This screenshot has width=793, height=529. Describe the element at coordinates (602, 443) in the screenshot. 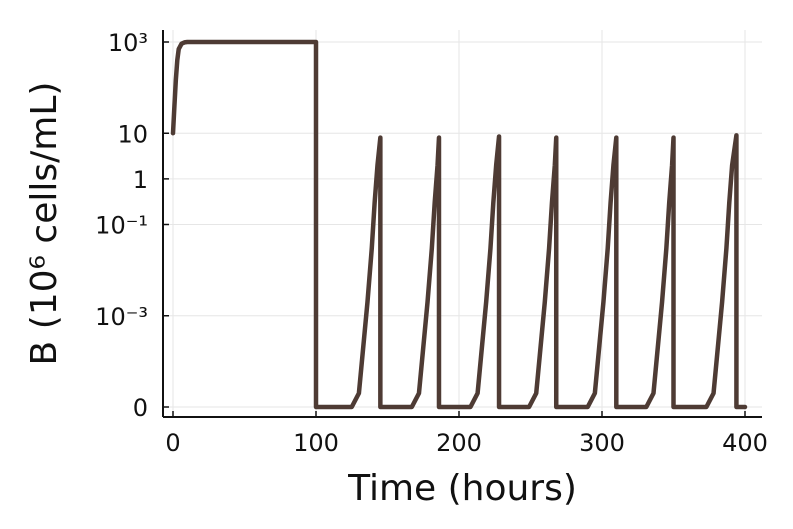

I see `x-tick-label: 300` at that location.